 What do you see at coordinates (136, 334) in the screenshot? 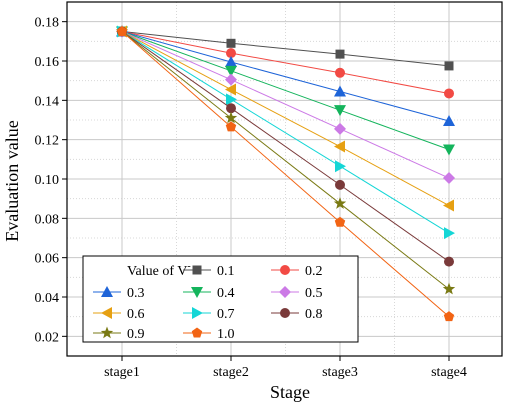
I see `legend-label: 0.9` at bounding box center [136, 334].